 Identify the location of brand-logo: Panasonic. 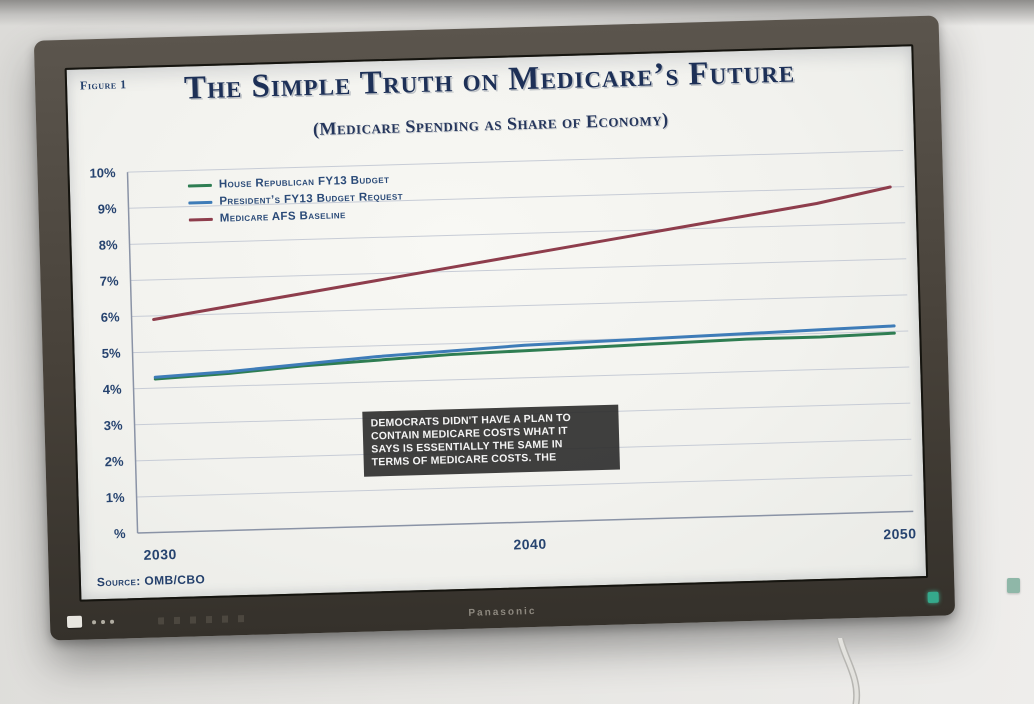
(502, 612).